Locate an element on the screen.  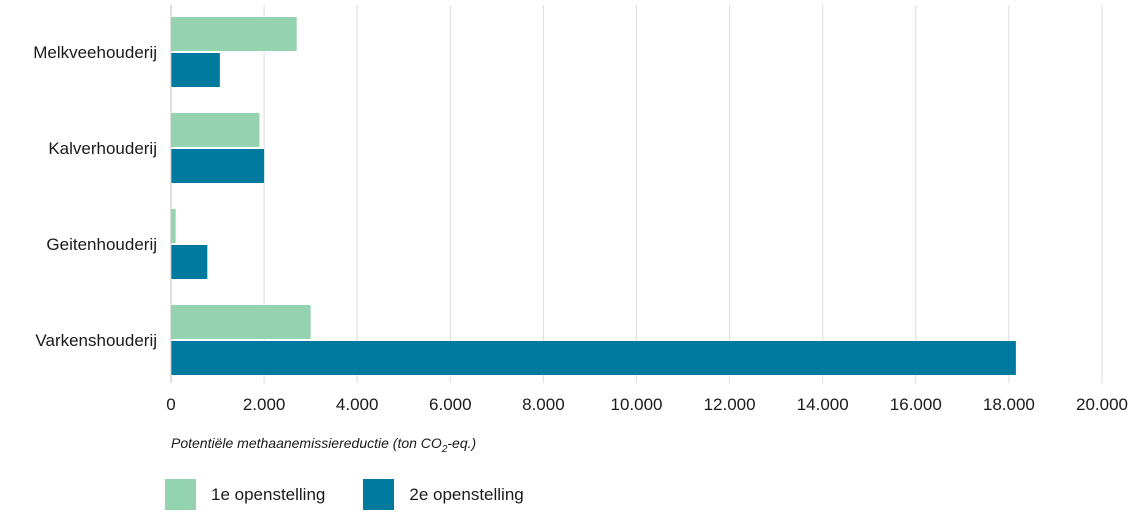
x-tick-label: 14.000 is located at coordinates (823, 404).